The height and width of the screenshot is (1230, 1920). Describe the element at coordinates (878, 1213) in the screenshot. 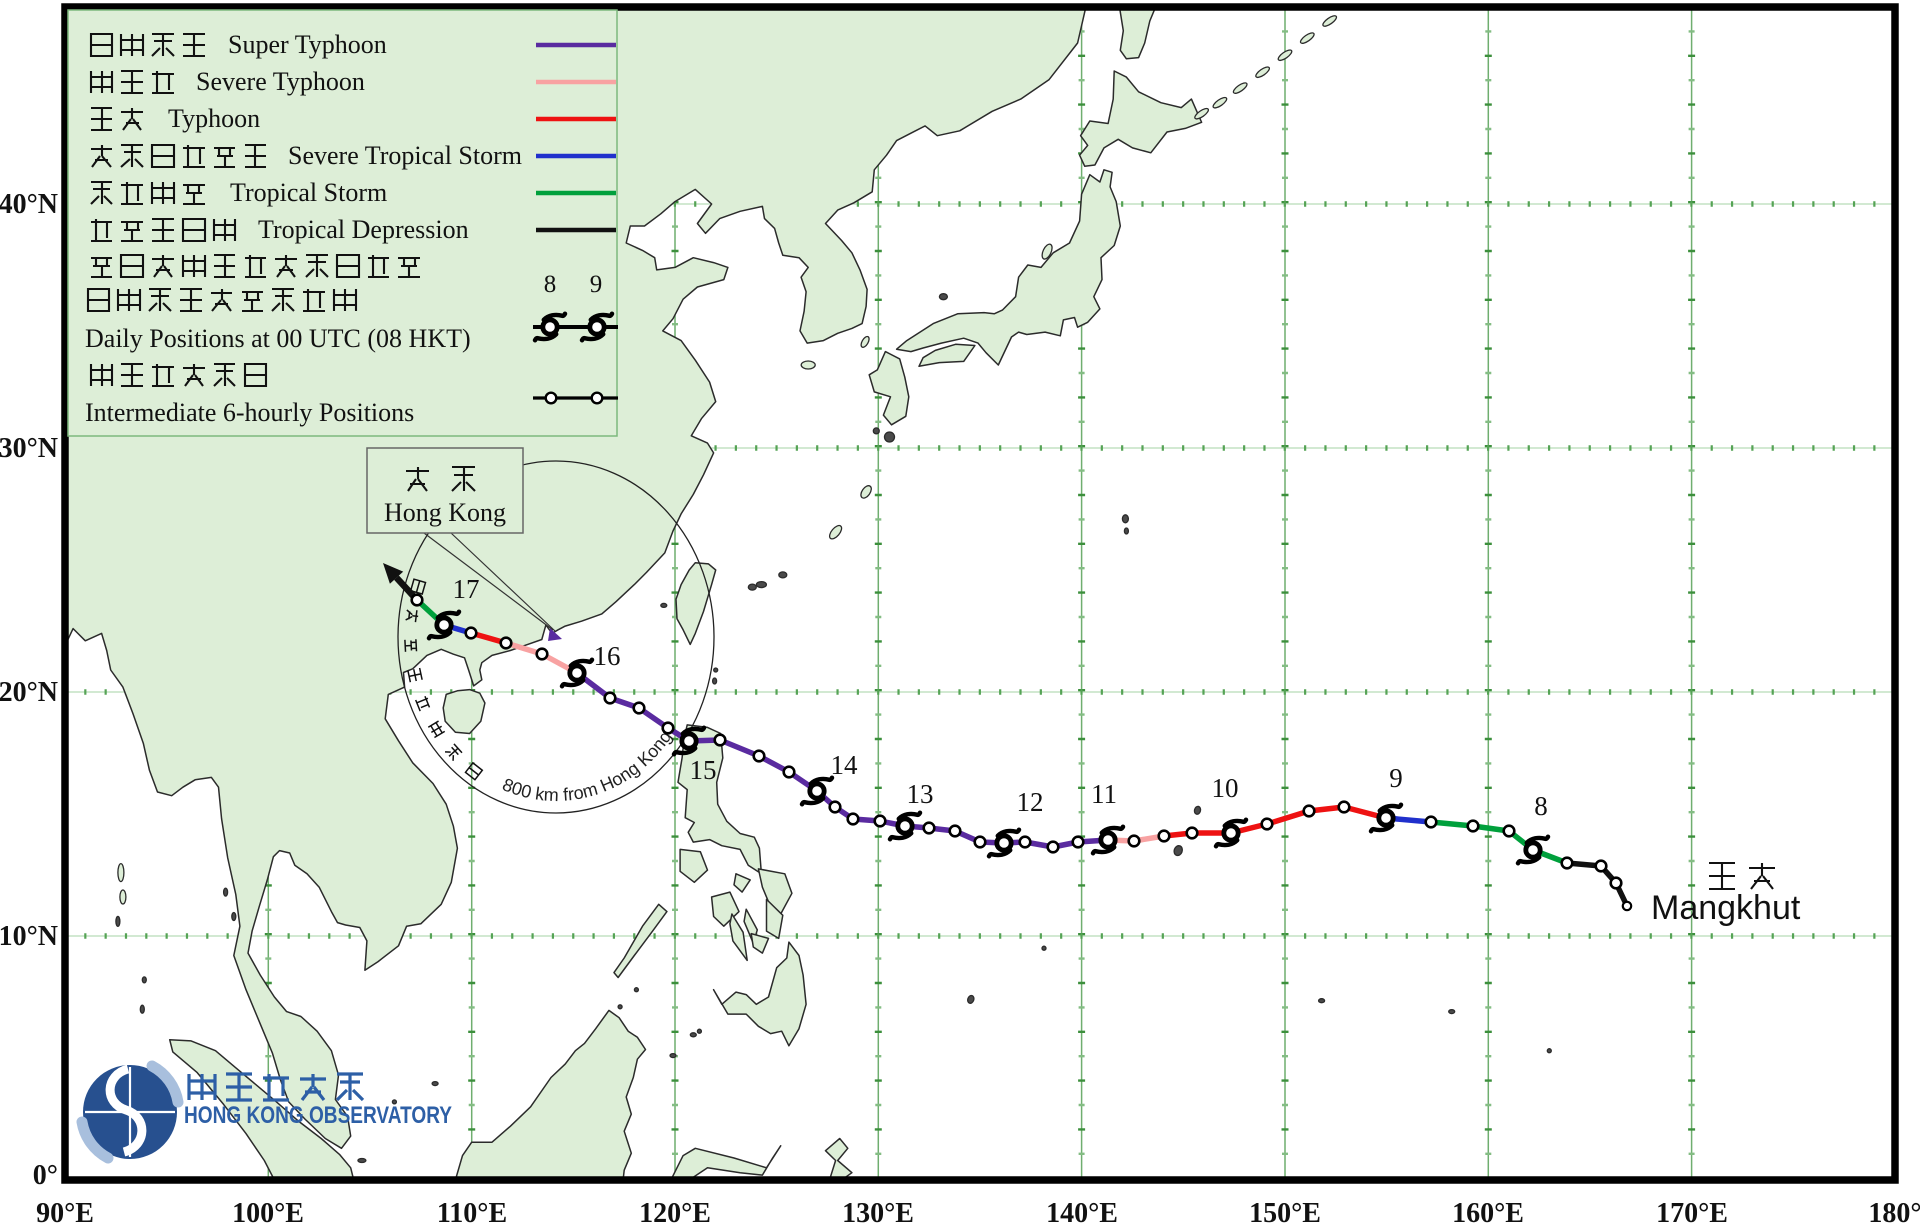

I see `svg-text: 130°E` at that location.